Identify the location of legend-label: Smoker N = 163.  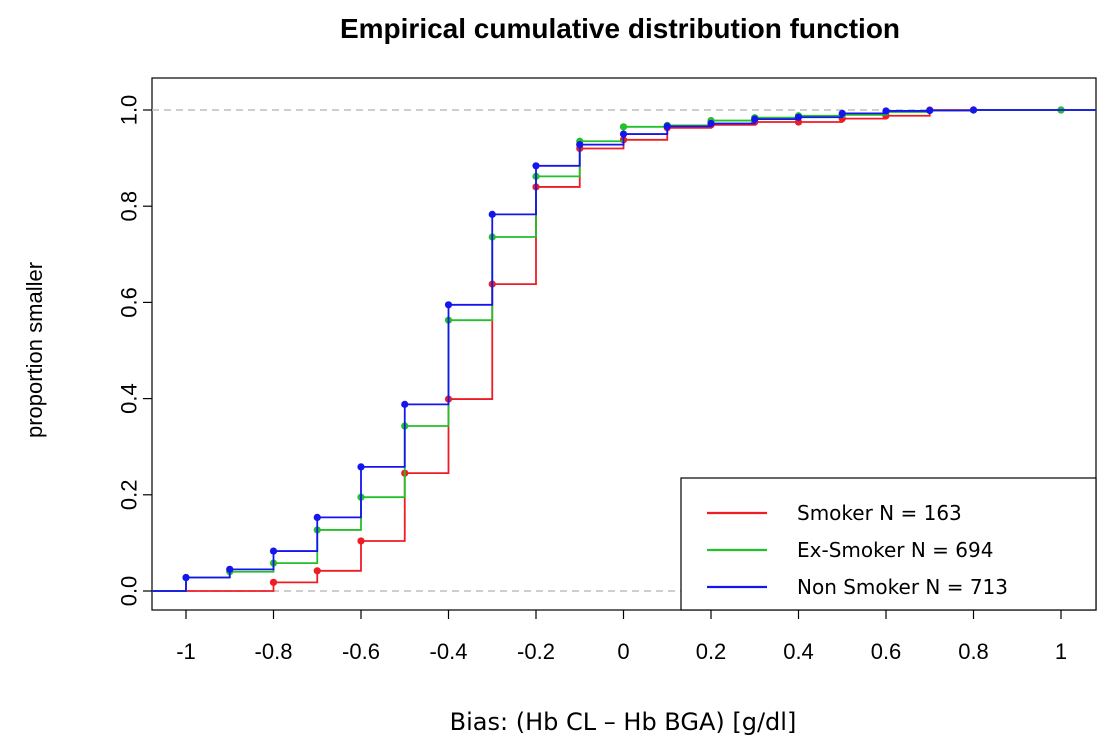
(879, 513).